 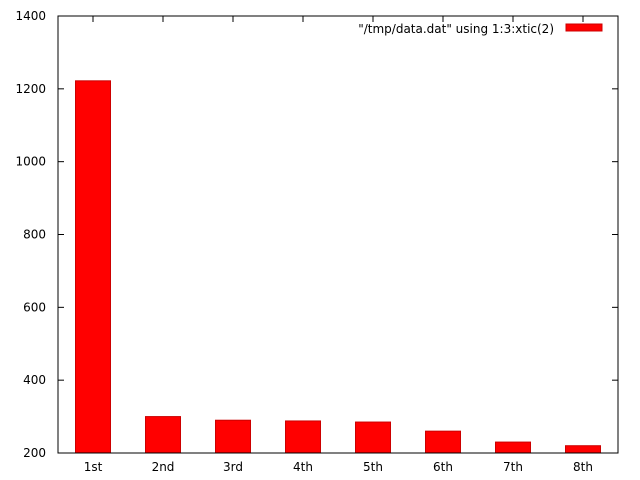 I want to click on legend-label: "/tmp/data.dat" using 1:3:xtic(2), so click(x=456, y=29).